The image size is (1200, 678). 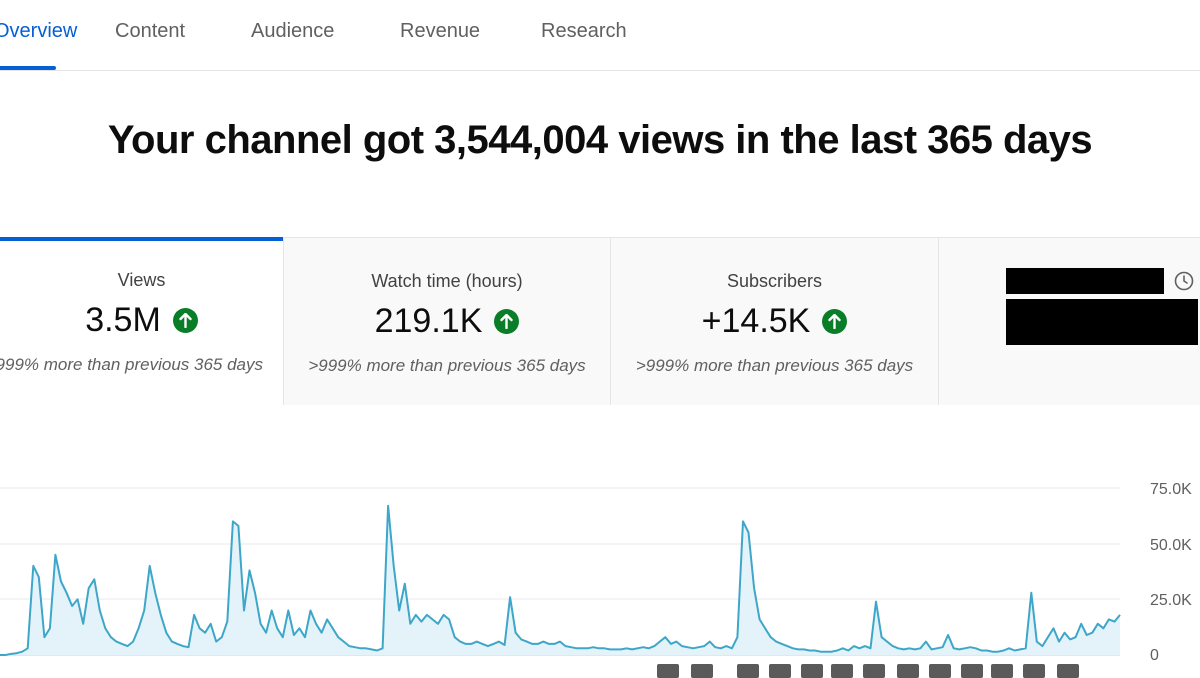 I want to click on metric-value: +14.5K, so click(x=756, y=321).